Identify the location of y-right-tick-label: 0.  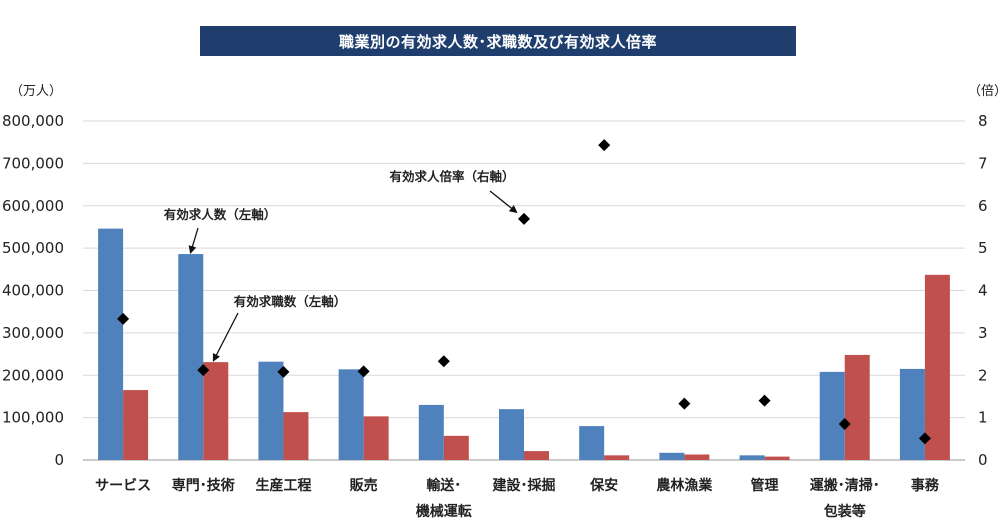
(983, 460).